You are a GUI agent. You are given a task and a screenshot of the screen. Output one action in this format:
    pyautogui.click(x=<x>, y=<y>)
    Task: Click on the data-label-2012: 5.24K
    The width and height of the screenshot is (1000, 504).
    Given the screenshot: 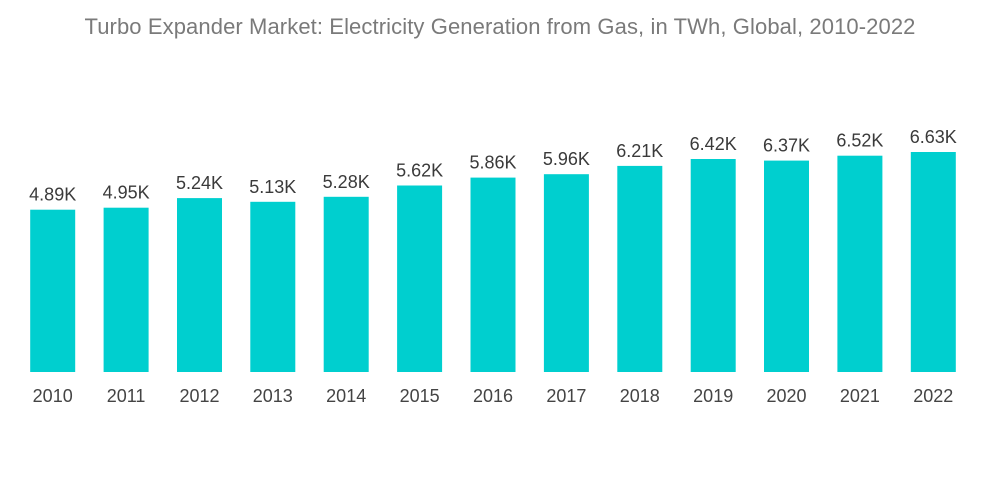 What is the action you would take?
    pyautogui.click(x=199, y=183)
    